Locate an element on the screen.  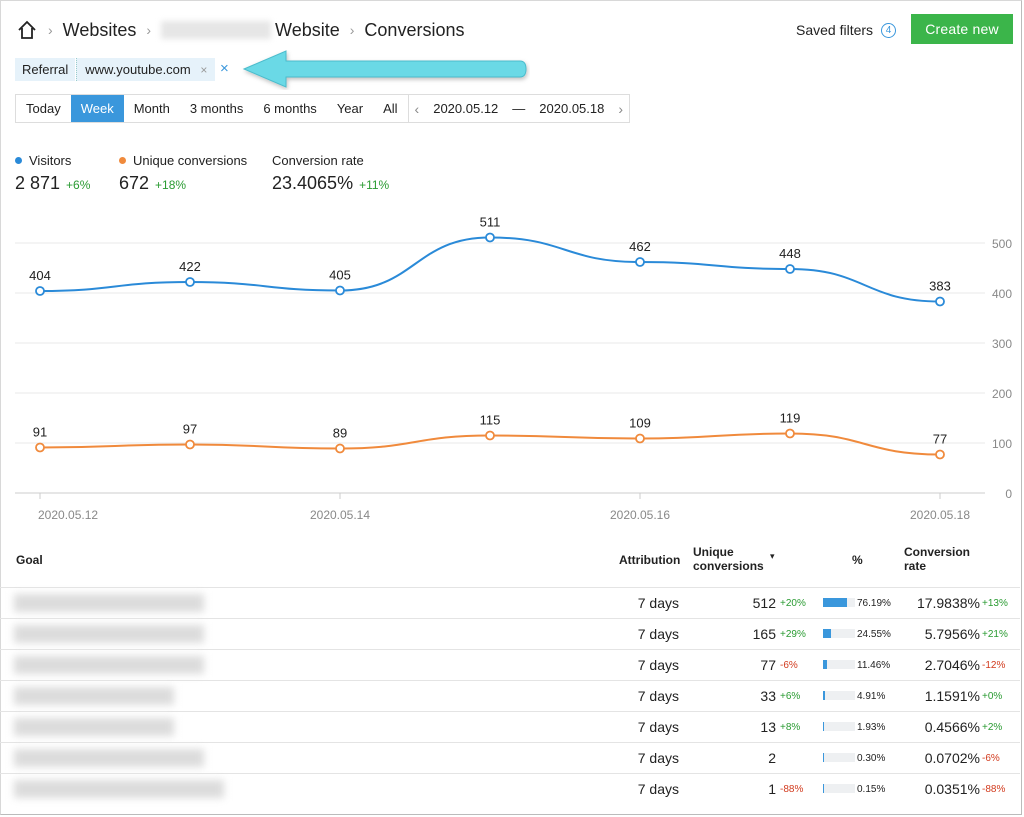
x-tick-label: 2020.05.12 is located at coordinates (68, 515).